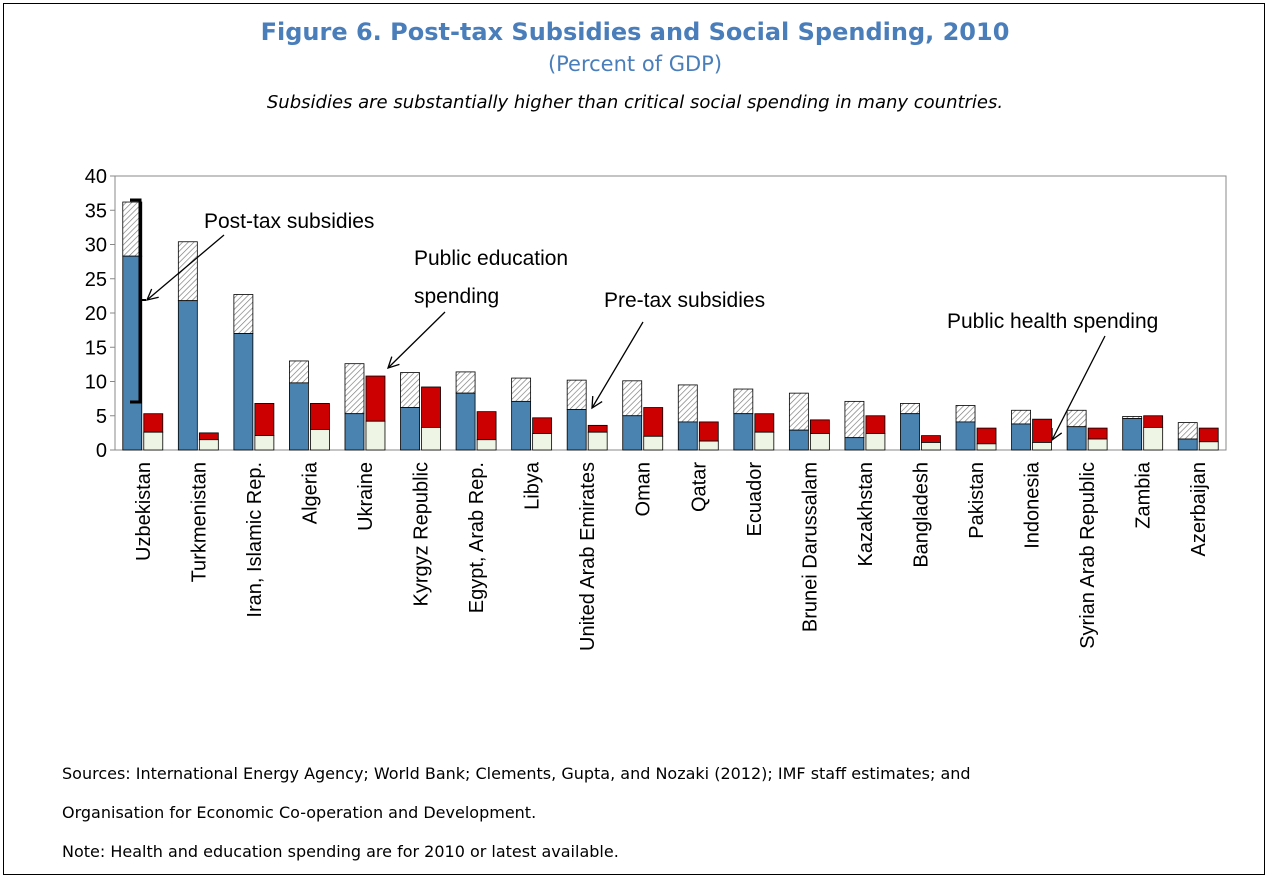 The width and height of the screenshot is (1270, 878). I want to click on category-label: Turkmenistan, so click(199, 522).